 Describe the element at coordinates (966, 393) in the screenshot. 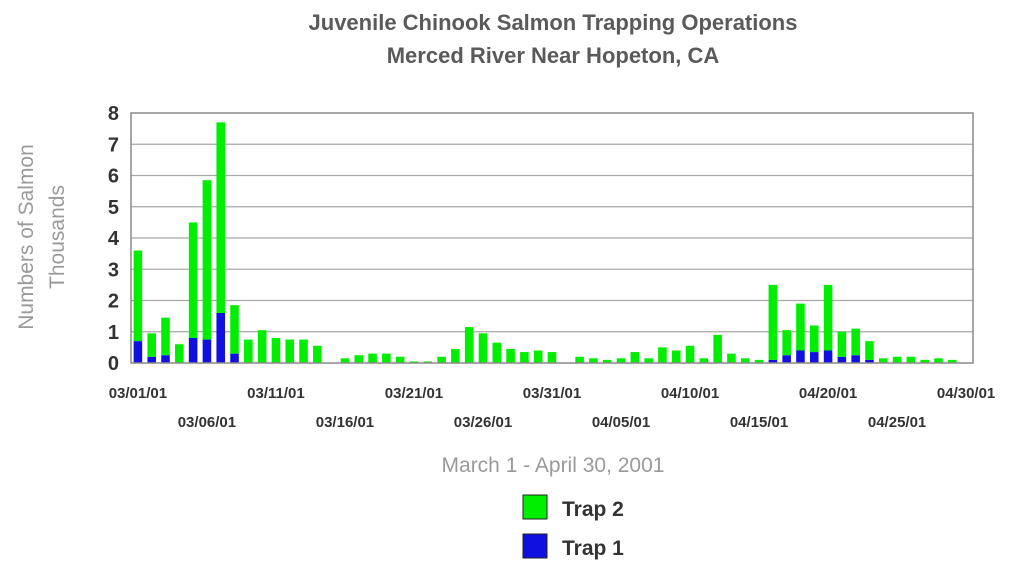

I see `x-tick-label: 04/30/01` at that location.